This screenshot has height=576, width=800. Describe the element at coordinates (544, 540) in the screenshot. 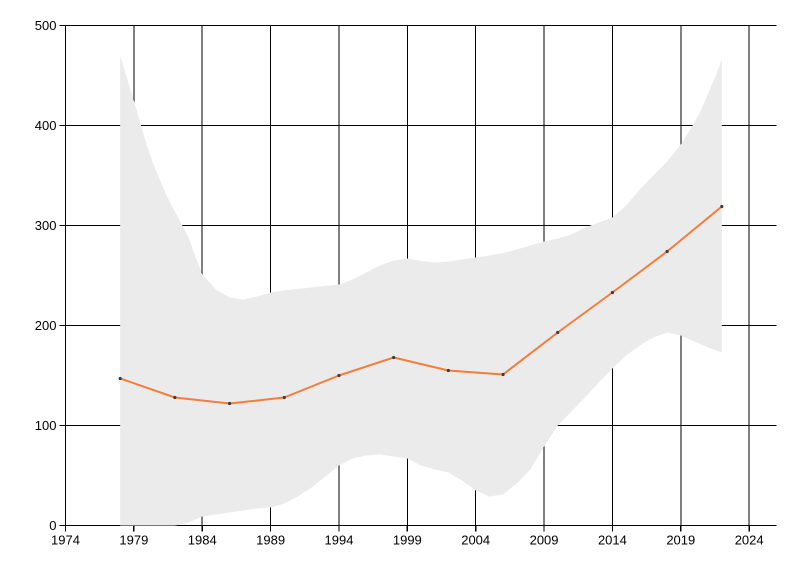

I see `x-tick-label: 2009` at that location.